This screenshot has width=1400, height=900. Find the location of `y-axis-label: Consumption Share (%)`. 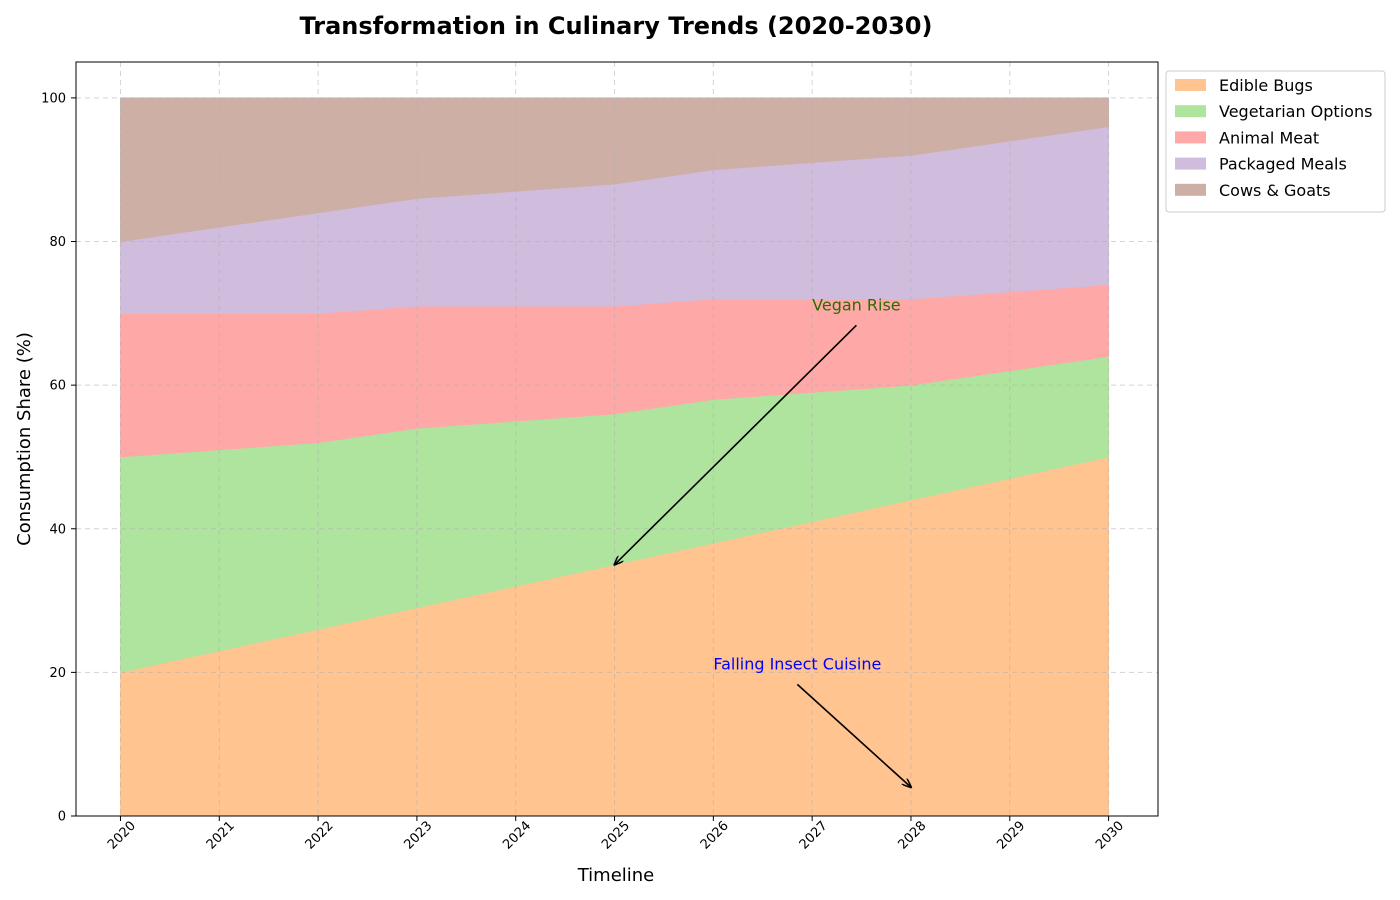

y-axis-label: Consumption Share (%) is located at coordinates (24, 439).